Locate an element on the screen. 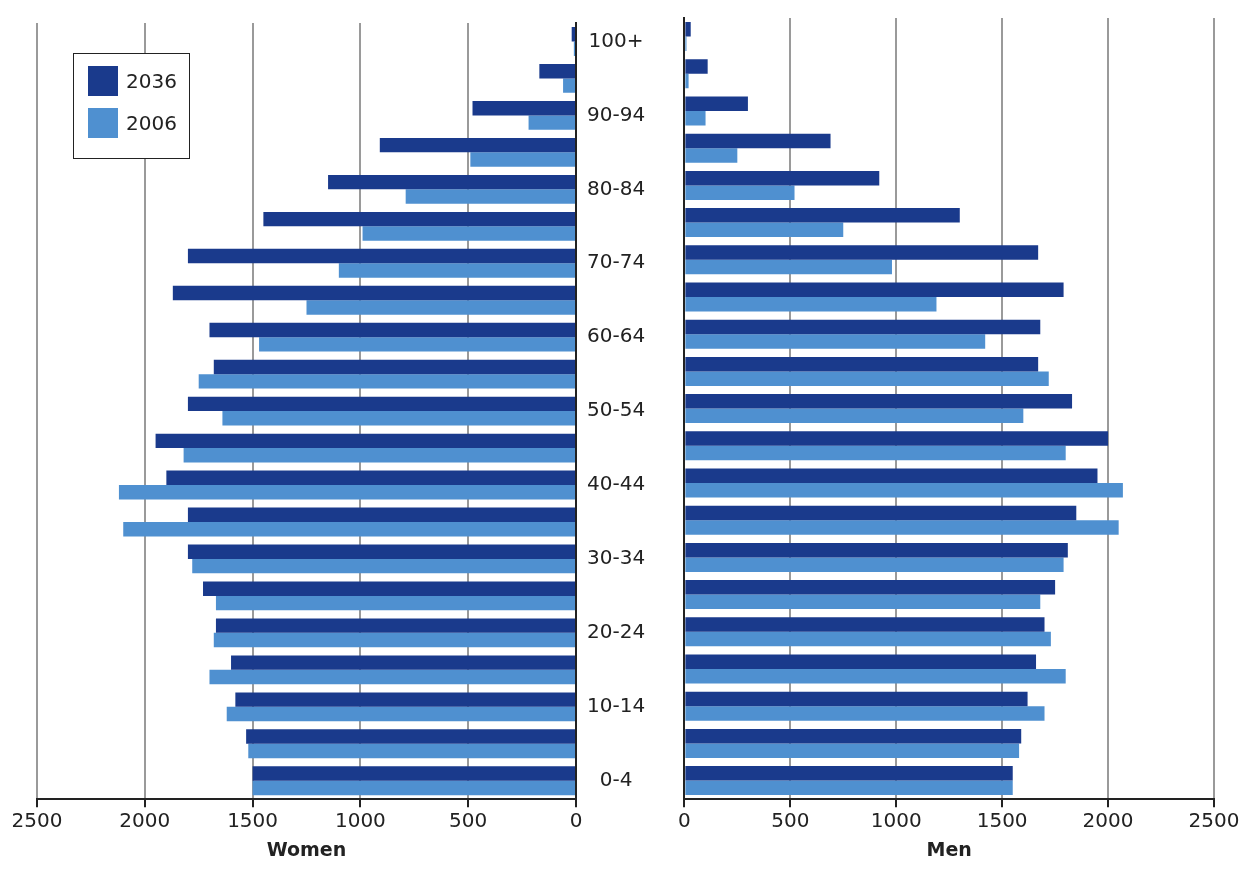 This screenshot has height=872, width=1254. y-tick-label: 80-84 is located at coordinates (616, 187).